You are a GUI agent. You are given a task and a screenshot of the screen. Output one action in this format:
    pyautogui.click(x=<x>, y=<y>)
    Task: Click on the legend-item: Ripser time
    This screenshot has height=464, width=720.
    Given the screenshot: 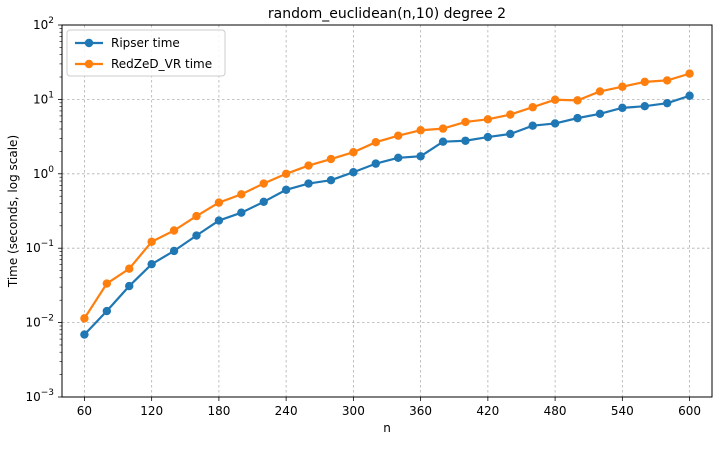 What is the action you would take?
    pyautogui.click(x=127, y=43)
    